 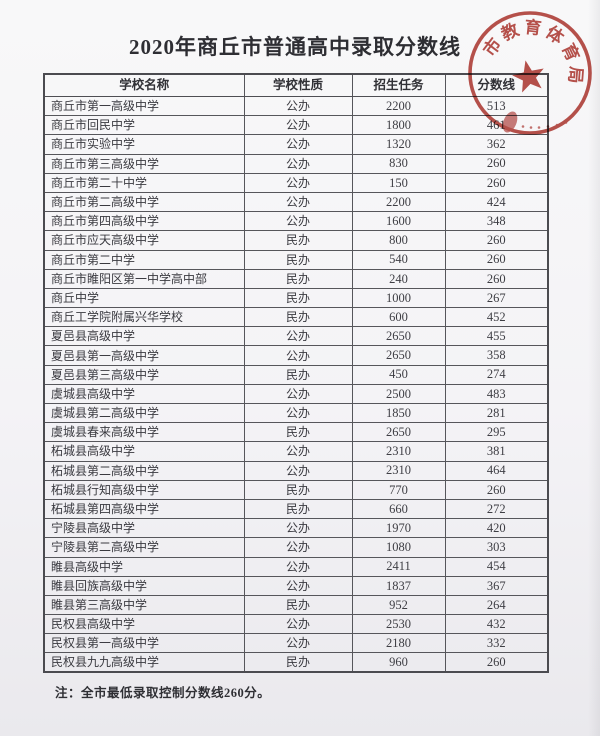 What do you see at coordinates (296, 547) in the screenshot?
I see `table-row: 宁陵县第二高级中学 公办 1080 303` at bounding box center [296, 547].